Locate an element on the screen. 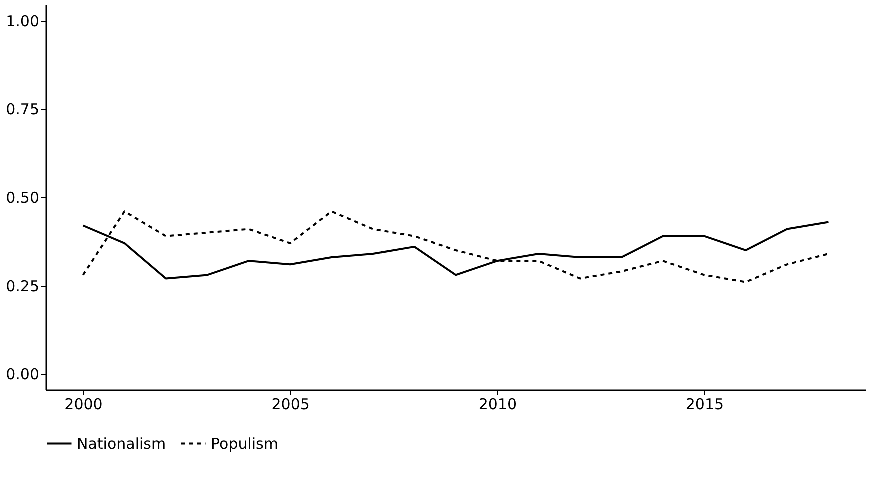  y-tick-label: 1.00 is located at coordinates (23, 21).